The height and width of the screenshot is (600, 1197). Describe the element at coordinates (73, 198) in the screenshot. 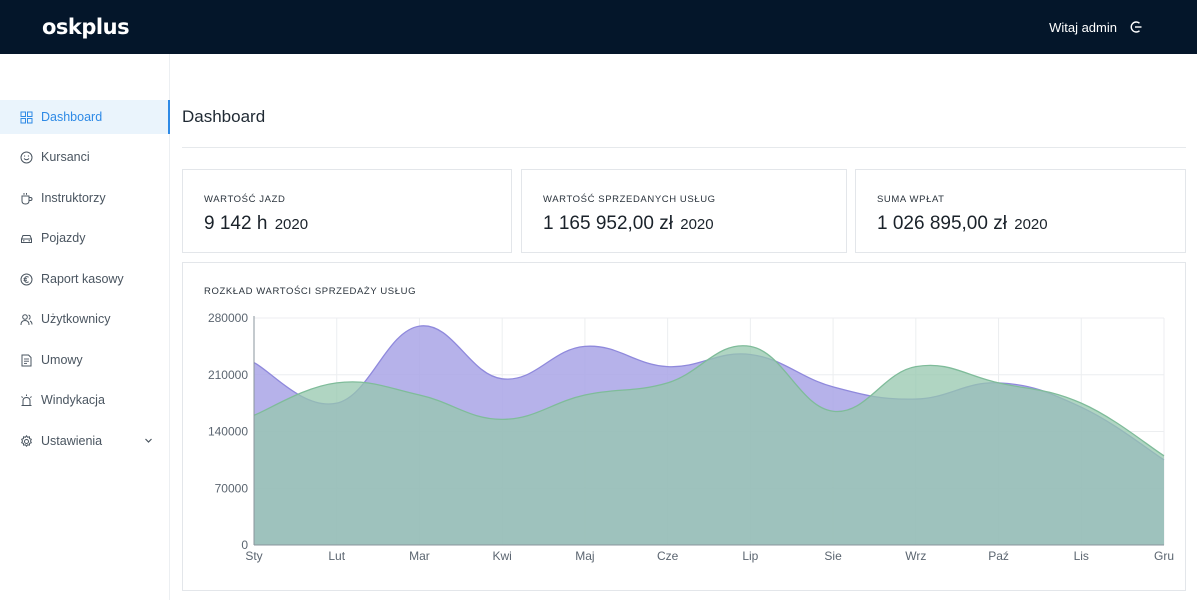

I see `sidebar-item-label: Instruktorzy` at that location.